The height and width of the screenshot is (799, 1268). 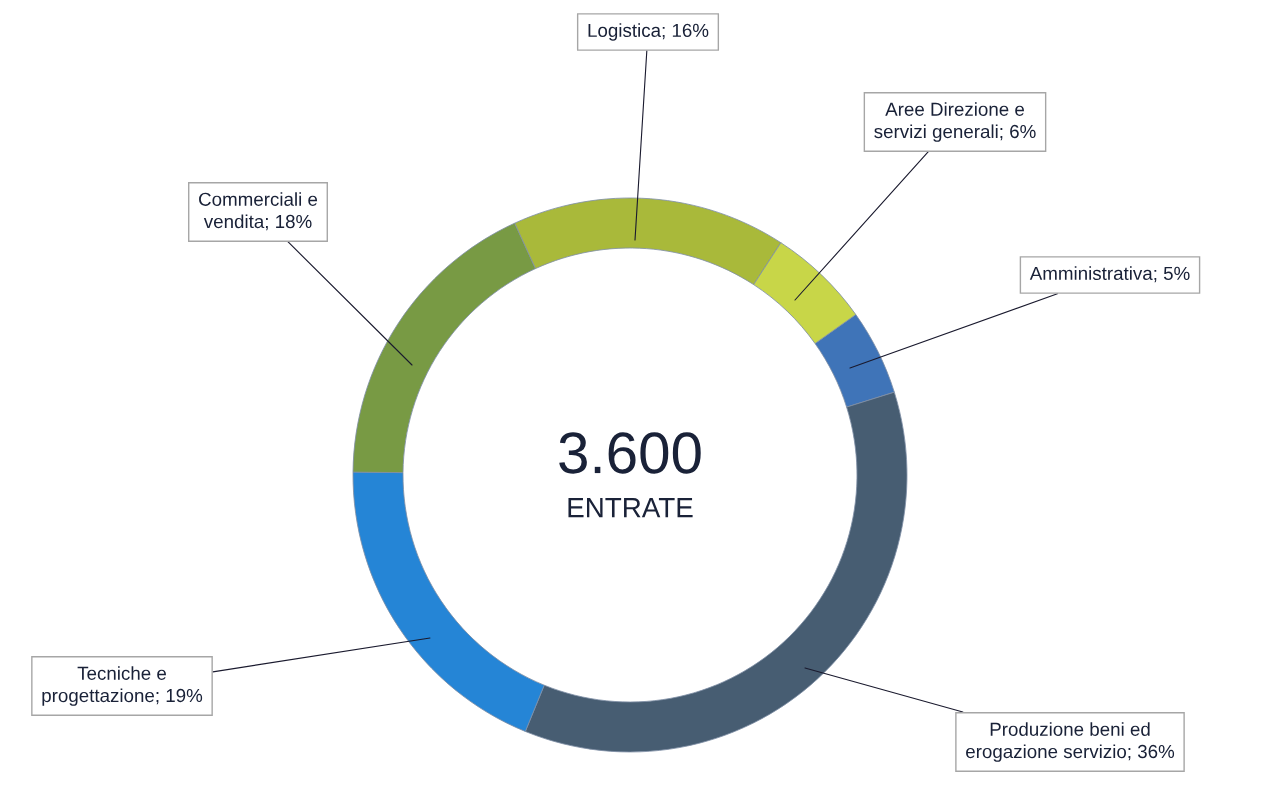 What do you see at coordinates (955, 122) in the screenshot?
I see `slice-label: Aree Direzione e servizi generali; 6%` at bounding box center [955, 122].